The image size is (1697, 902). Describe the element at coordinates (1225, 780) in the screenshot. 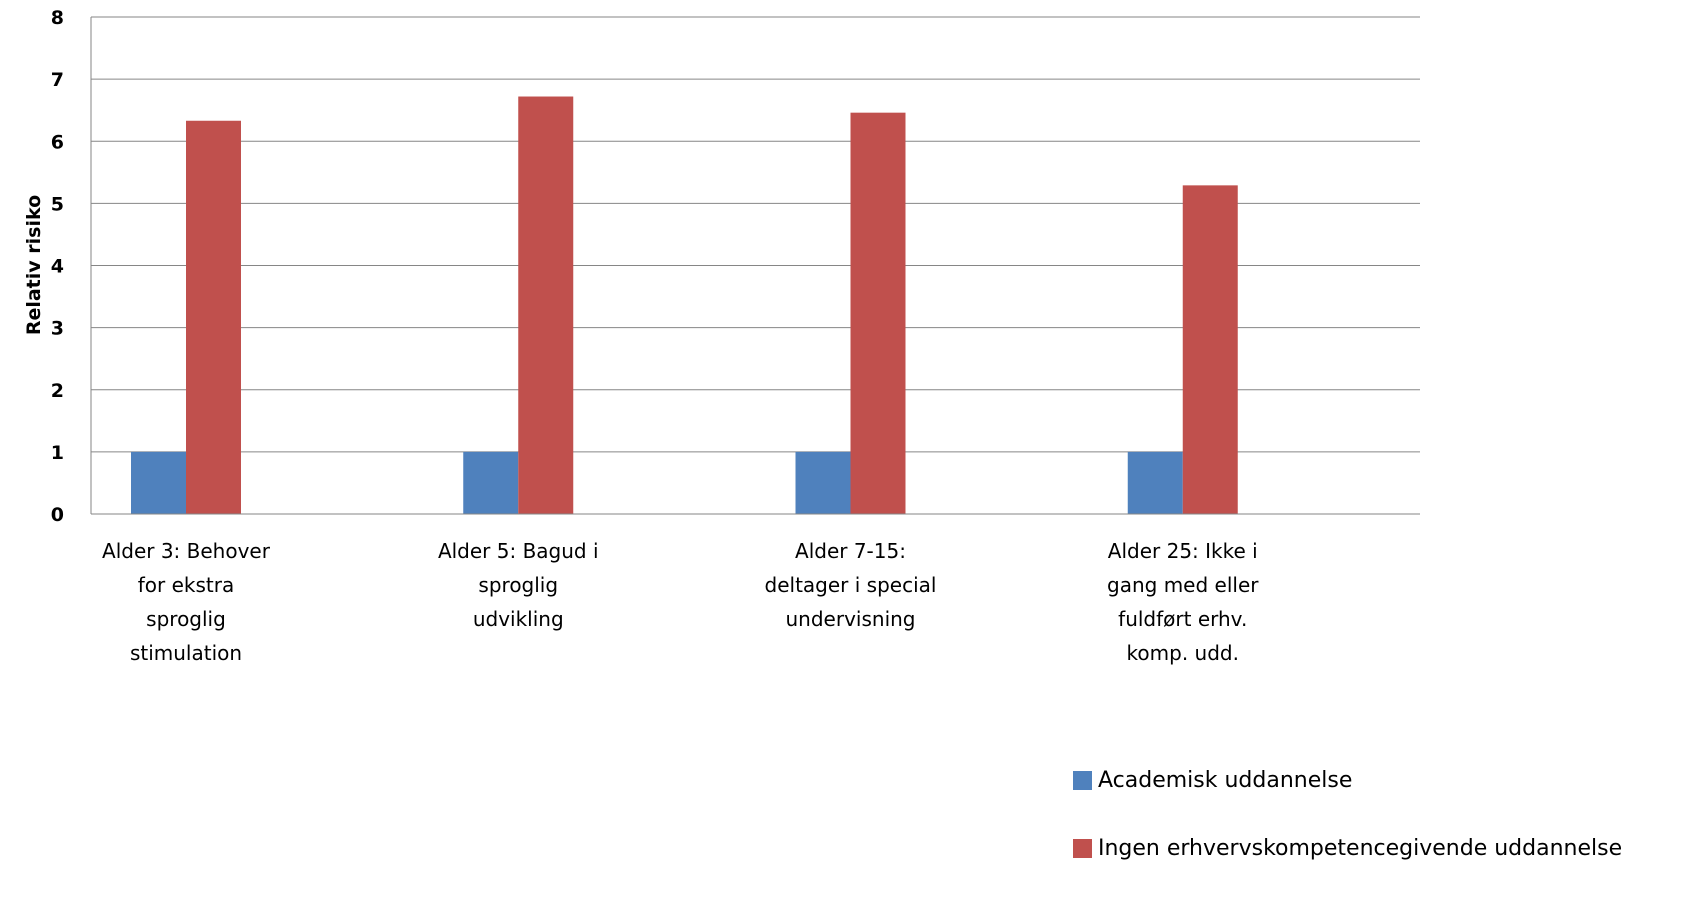

I see `legend-label-series-1: Academisk uddannelse` at that location.